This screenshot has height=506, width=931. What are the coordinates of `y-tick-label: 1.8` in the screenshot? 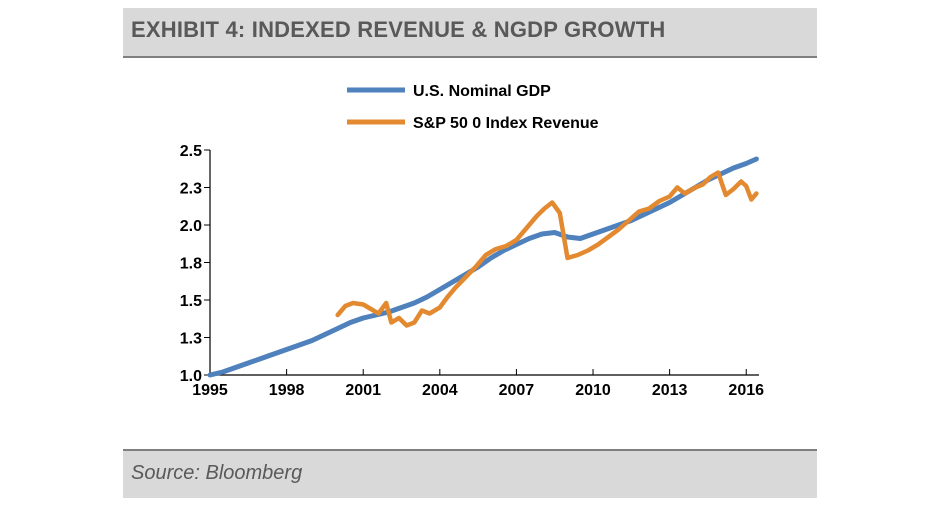 It's located at (191, 264).